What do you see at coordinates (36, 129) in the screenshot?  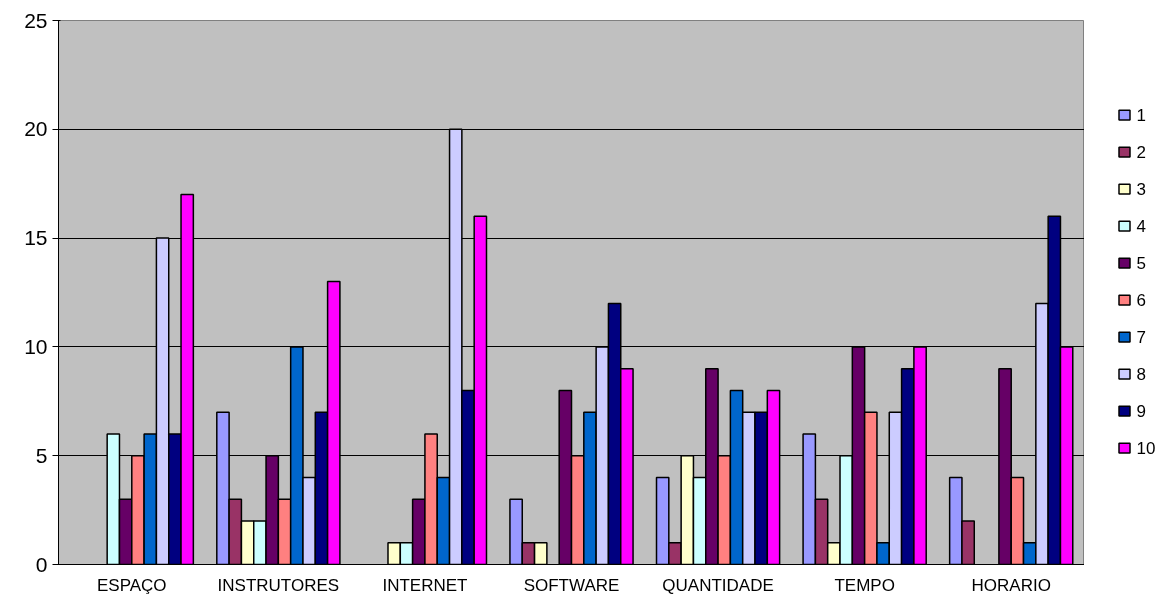 I see `y-tick-label: 20` at bounding box center [36, 129].